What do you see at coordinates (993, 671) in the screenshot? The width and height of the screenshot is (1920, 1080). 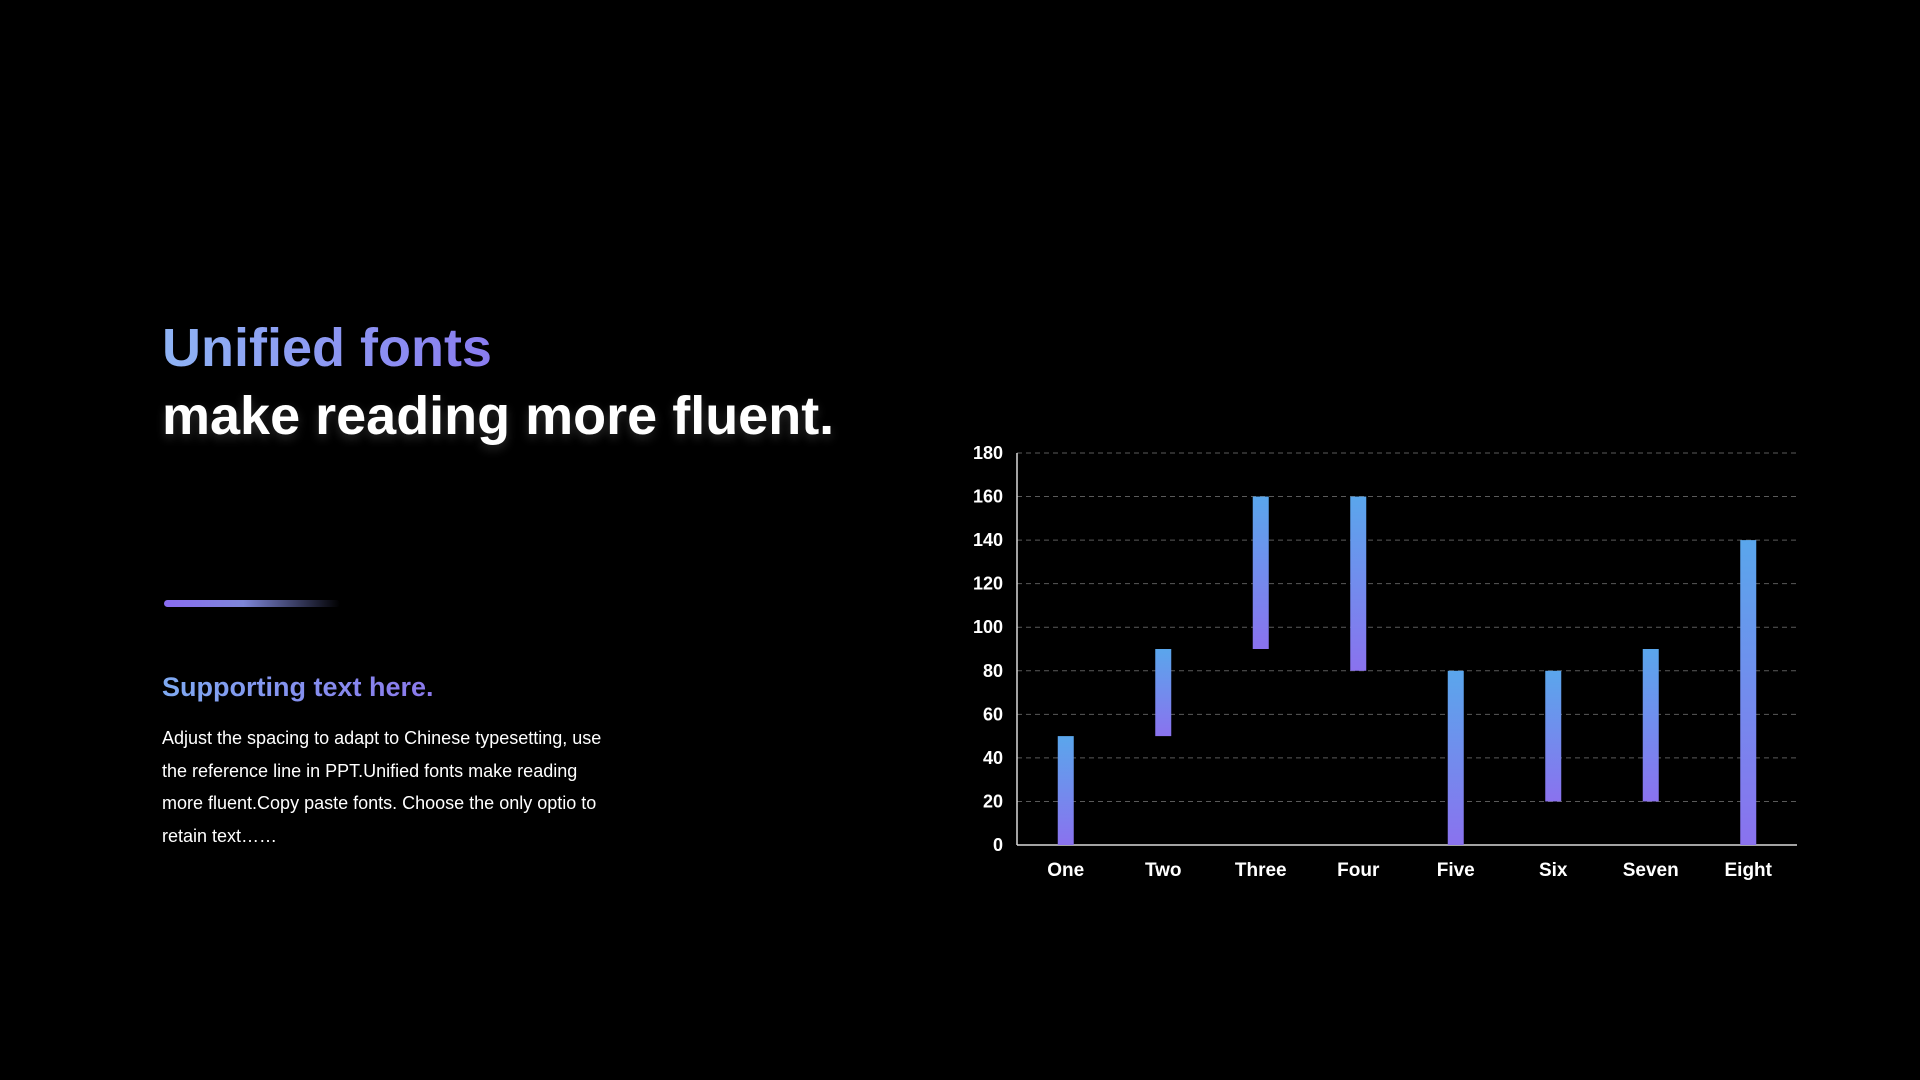 I see `y-tick-label: 80` at bounding box center [993, 671].